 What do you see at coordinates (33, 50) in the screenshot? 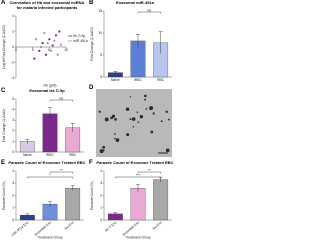
I see `x-tick-label: 5` at bounding box center [33, 50].